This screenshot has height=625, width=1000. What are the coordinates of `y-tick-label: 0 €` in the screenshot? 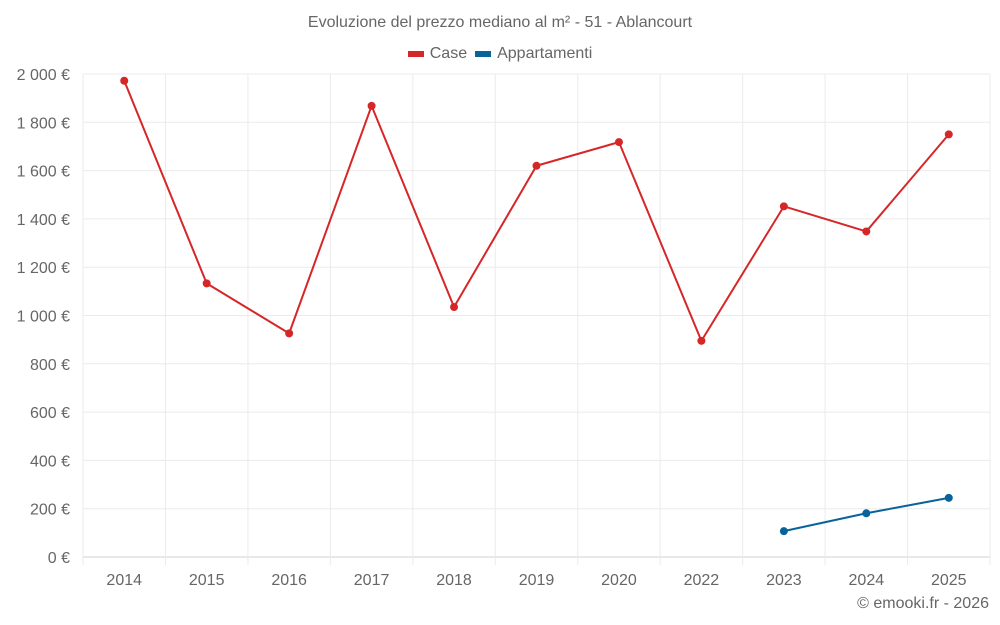 It's located at (59, 558).